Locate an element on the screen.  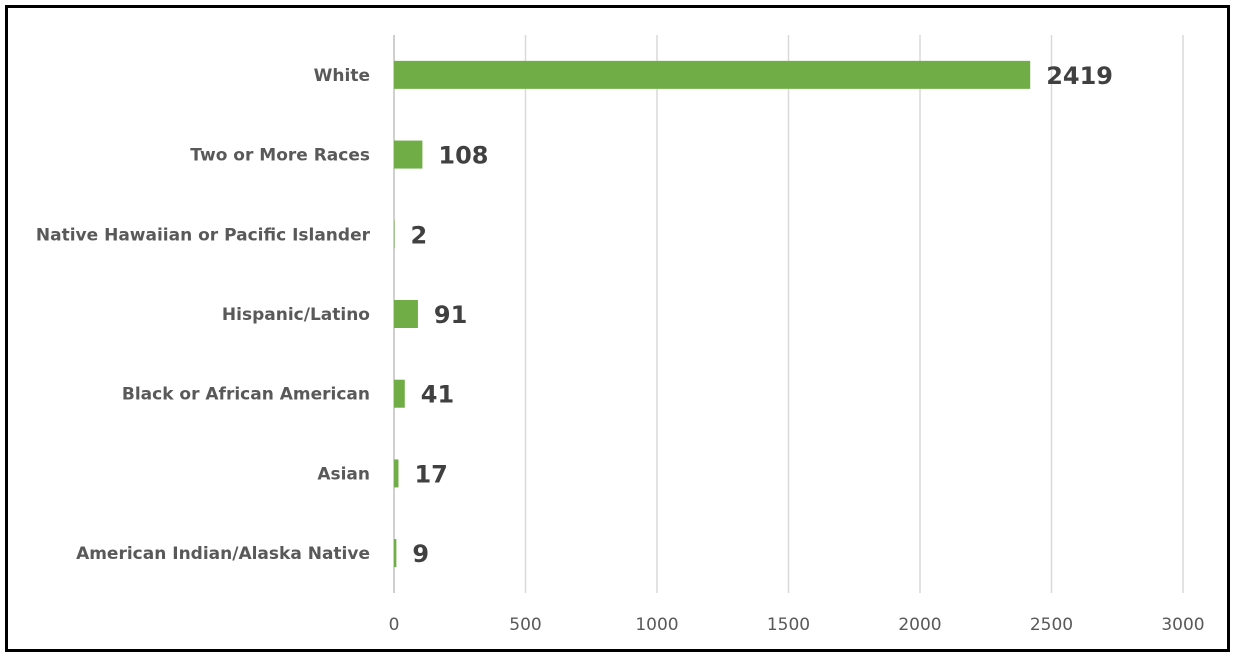
category-label: Asian is located at coordinates (343, 474).